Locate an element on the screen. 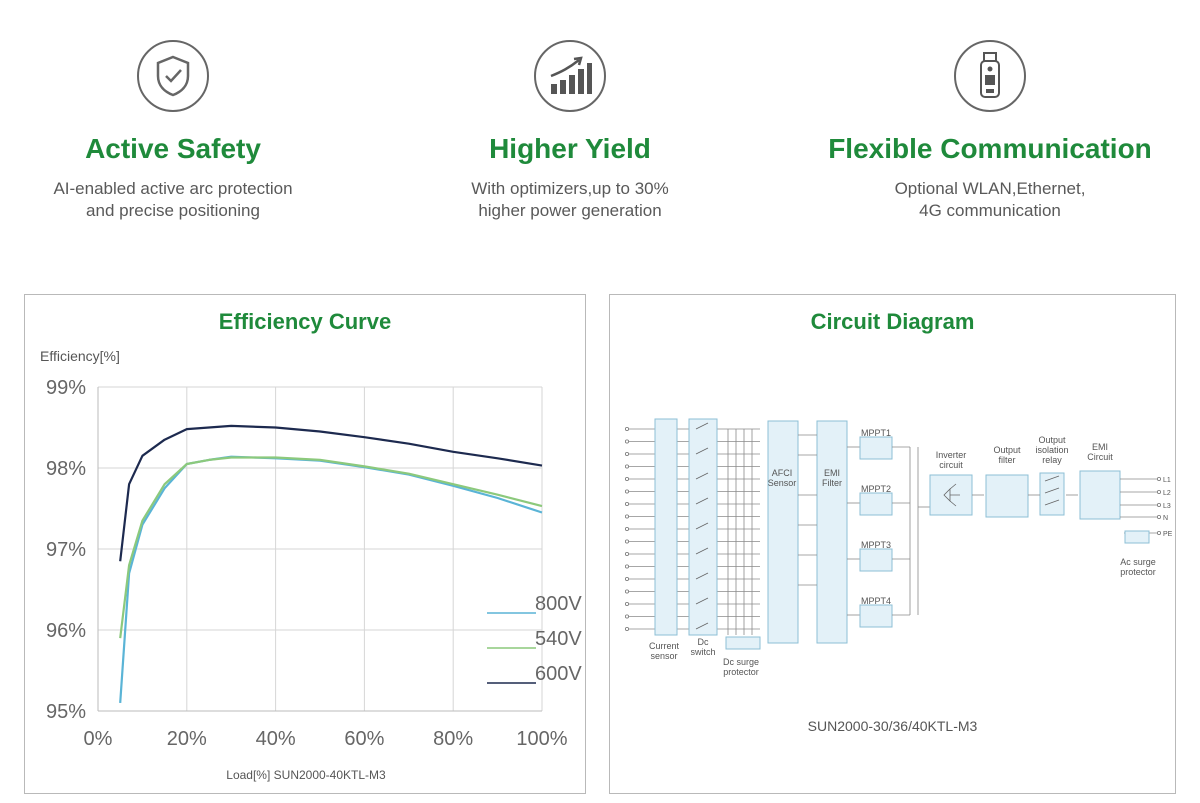  ac-surge-label: protector is located at coordinates (1138, 572).